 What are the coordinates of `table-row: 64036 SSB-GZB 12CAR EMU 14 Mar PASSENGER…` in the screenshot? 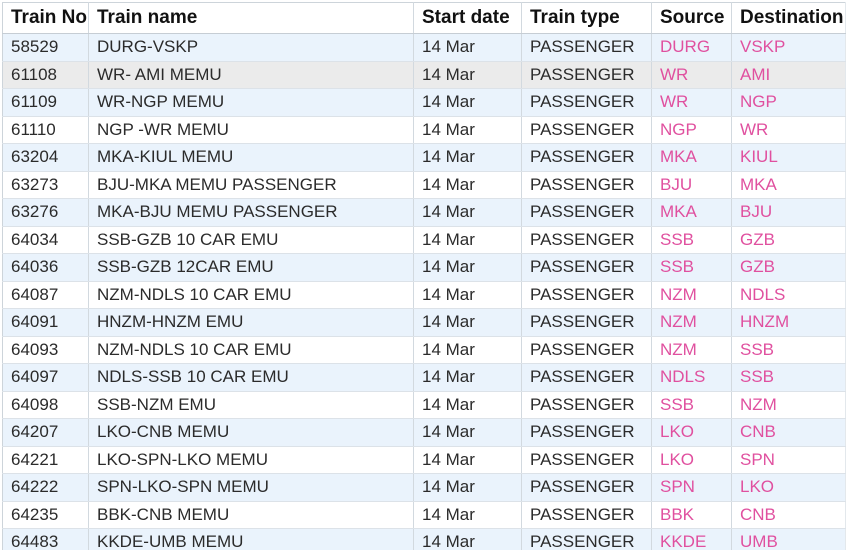 It's located at (424, 267).